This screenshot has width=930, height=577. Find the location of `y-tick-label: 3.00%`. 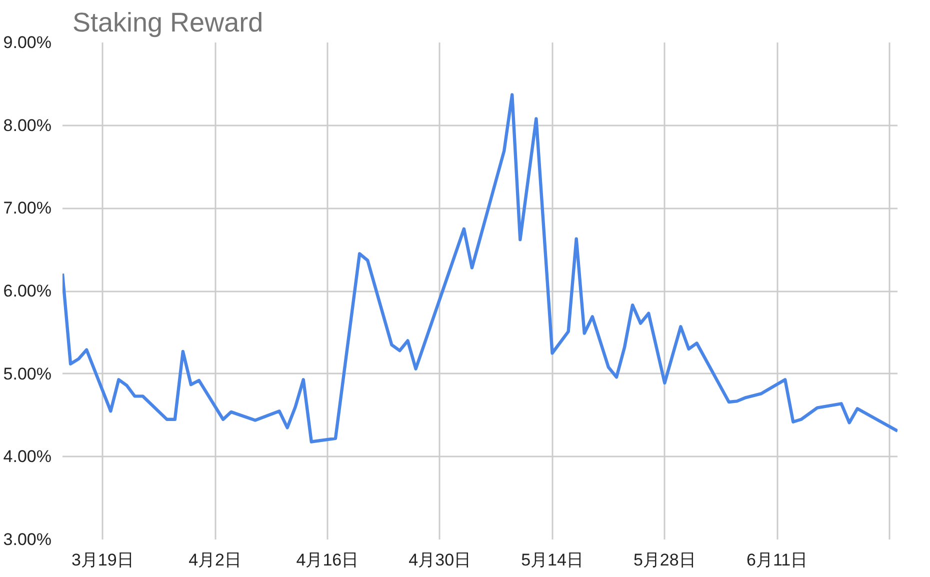

y-tick-label: 3.00% is located at coordinates (27, 539).